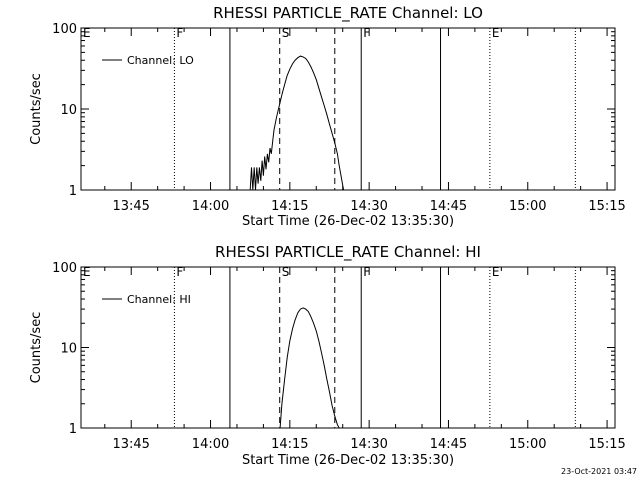  Describe the element at coordinates (348, 252) in the screenshot. I see `chart-title: RHESSI PARTICLE_RATE Channel: HI` at that location.